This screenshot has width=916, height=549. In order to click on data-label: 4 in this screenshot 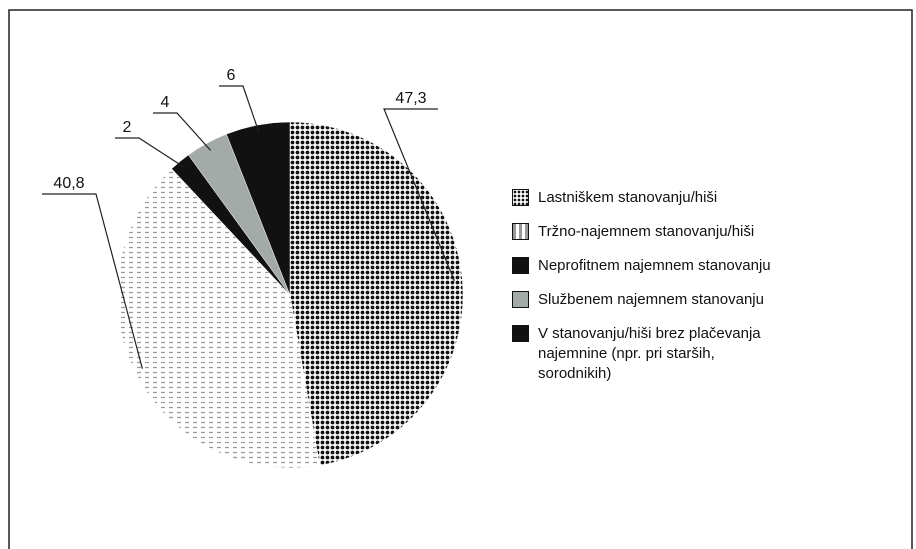, I will do `click(165, 102)`.